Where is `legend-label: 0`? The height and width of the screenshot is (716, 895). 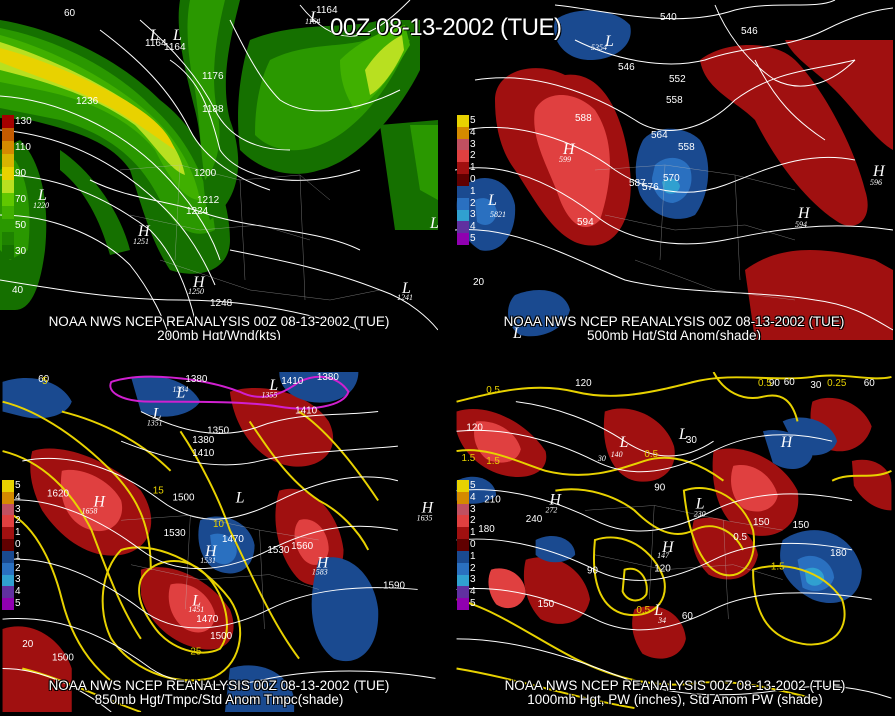 legend-label: 0 is located at coordinates (473, 179).